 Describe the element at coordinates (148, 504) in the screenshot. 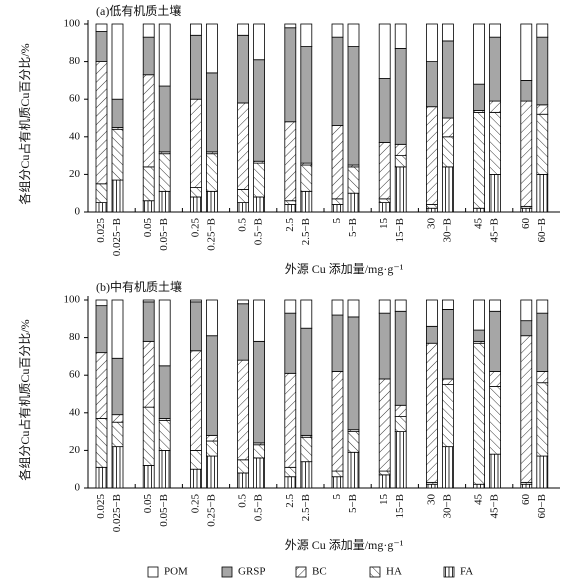

I see `x-tick-label: 0.05` at that location.